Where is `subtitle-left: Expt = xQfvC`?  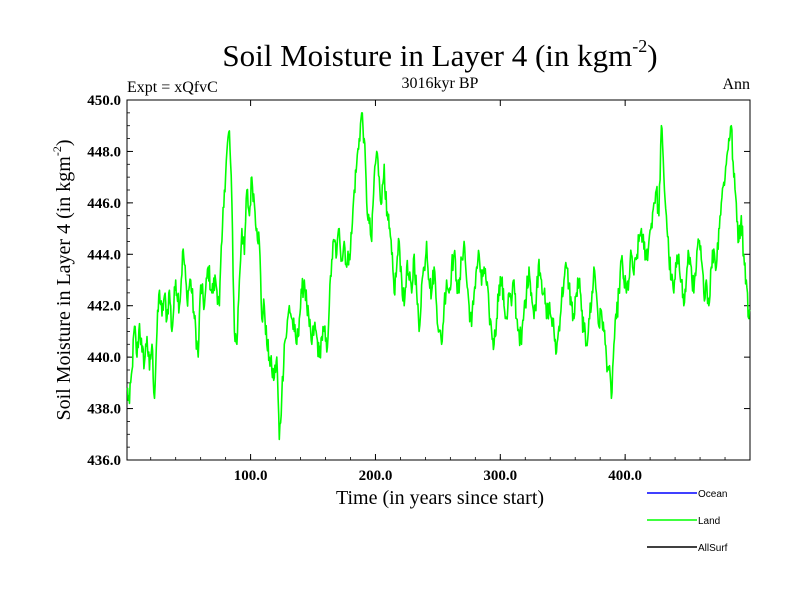 subtitle-left: Expt = xQfvC is located at coordinates (172, 87).